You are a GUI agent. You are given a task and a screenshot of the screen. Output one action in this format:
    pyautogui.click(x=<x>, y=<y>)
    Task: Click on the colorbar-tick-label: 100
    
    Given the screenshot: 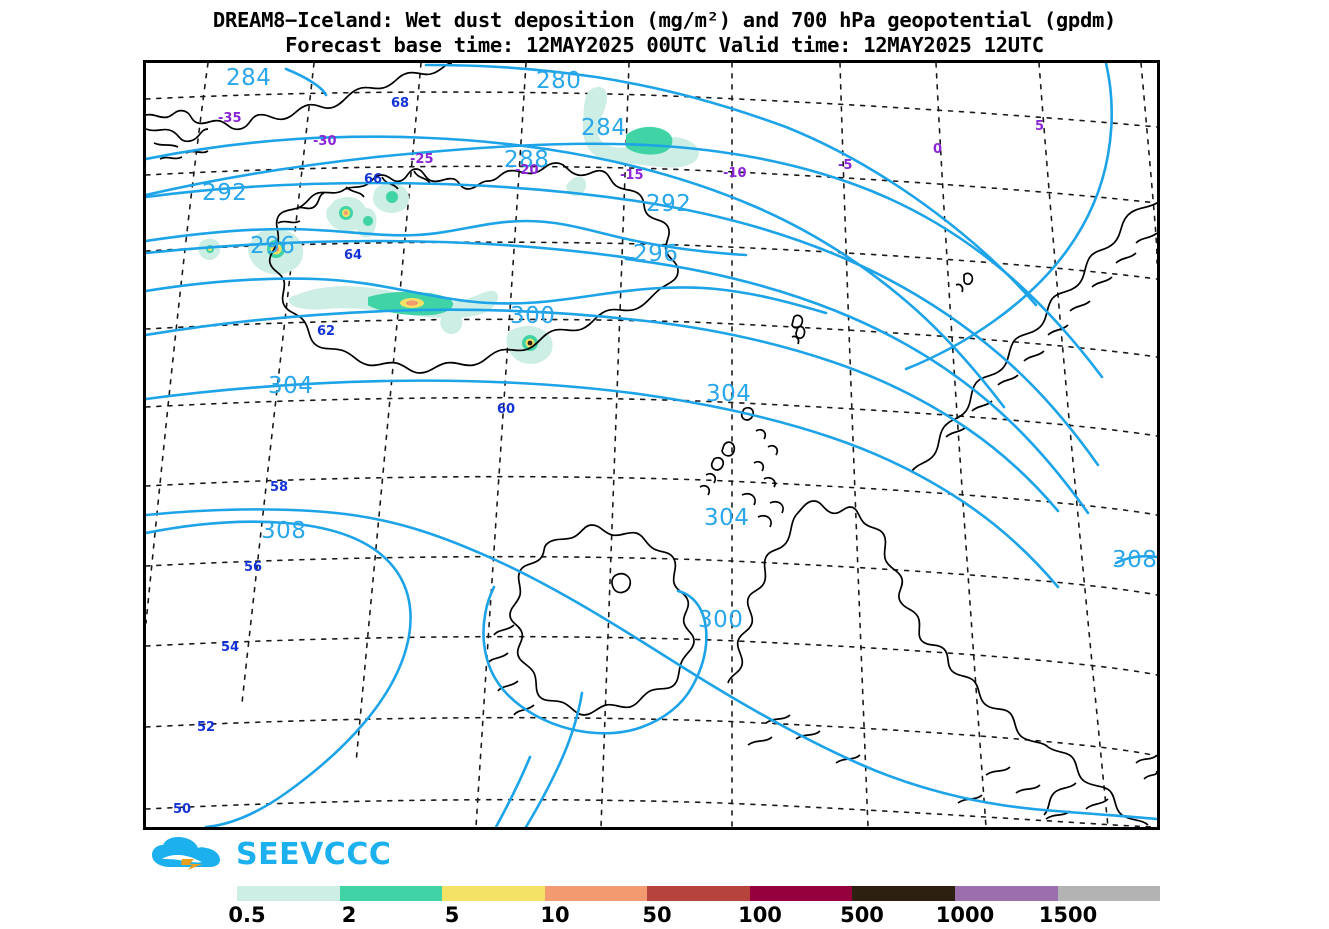 What is the action you would take?
    pyautogui.click(x=760, y=915)
    